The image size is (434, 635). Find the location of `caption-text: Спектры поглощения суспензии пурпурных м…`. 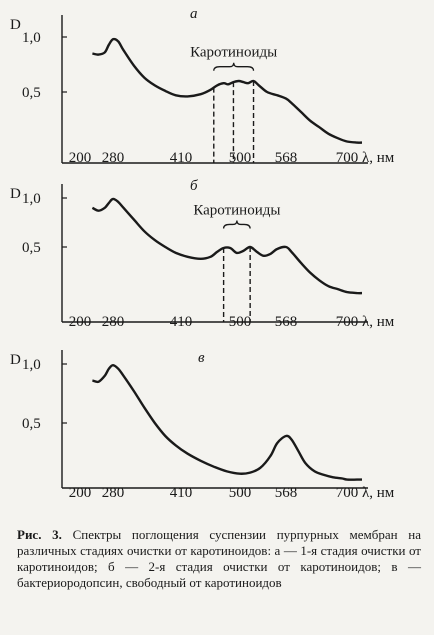

caption-text: Спектры поглощения суспензии пурпурных м… is located at coordinates (219, 558).